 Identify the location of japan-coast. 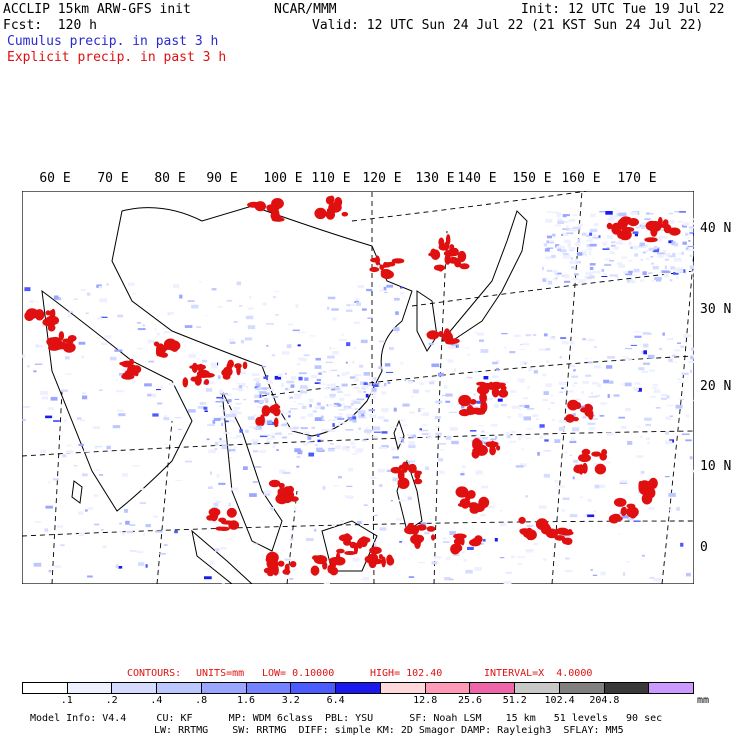
(484, 276).